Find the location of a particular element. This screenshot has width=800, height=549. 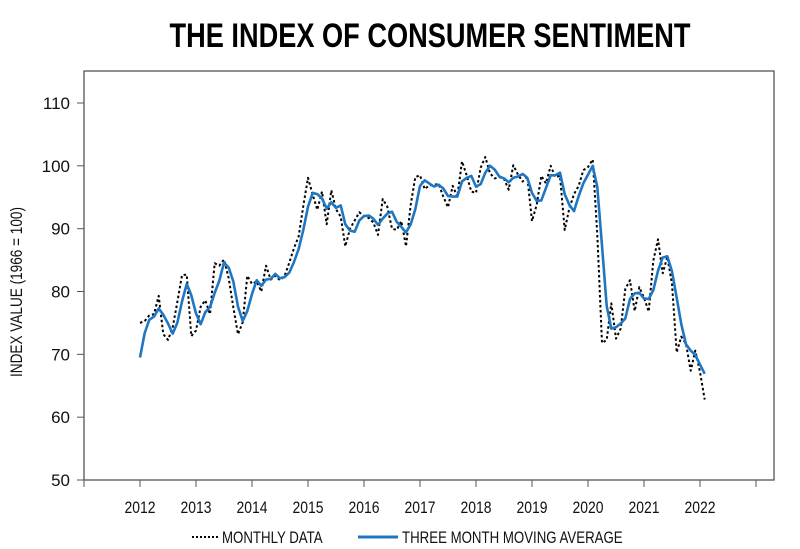

x-tick-label: 2015 is located at coordinates (308, 508).